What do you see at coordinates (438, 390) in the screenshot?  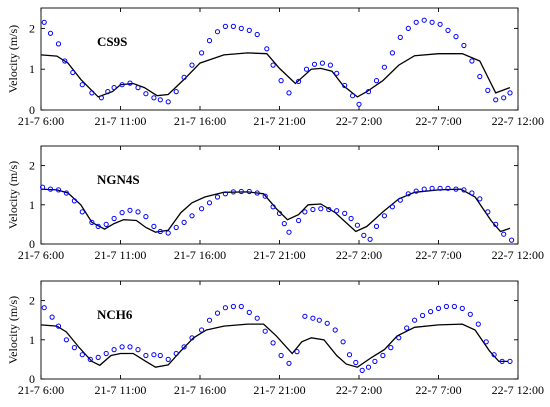 I see `x-tick-label: 22-7 7:00` at bounding box center [438, 390].